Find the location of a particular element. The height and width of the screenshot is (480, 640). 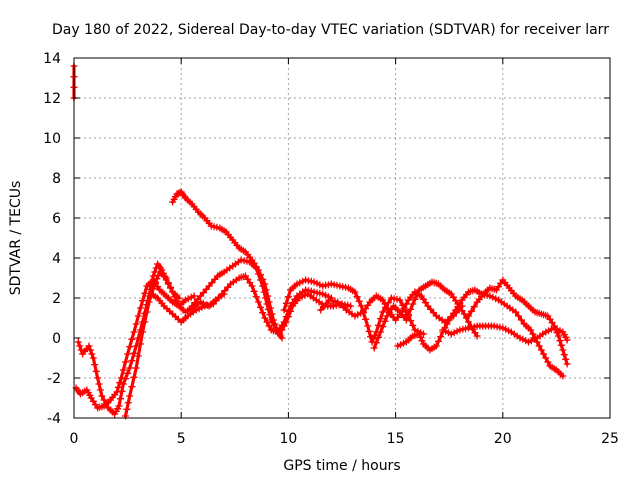

y-tick-label: 4 is located at coordinates (56, 259).